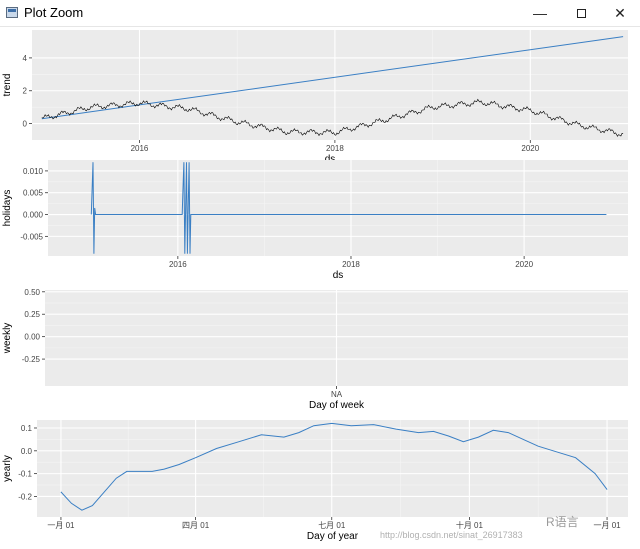  I want to click on y-axis-title: trend, so click(7, 85).